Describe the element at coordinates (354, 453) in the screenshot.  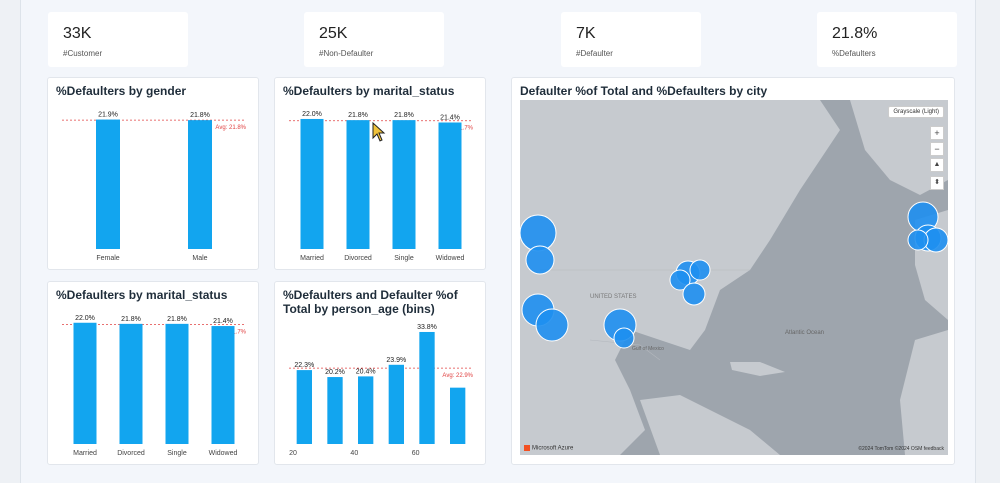
I see `x-tick-label: 40` at that location.